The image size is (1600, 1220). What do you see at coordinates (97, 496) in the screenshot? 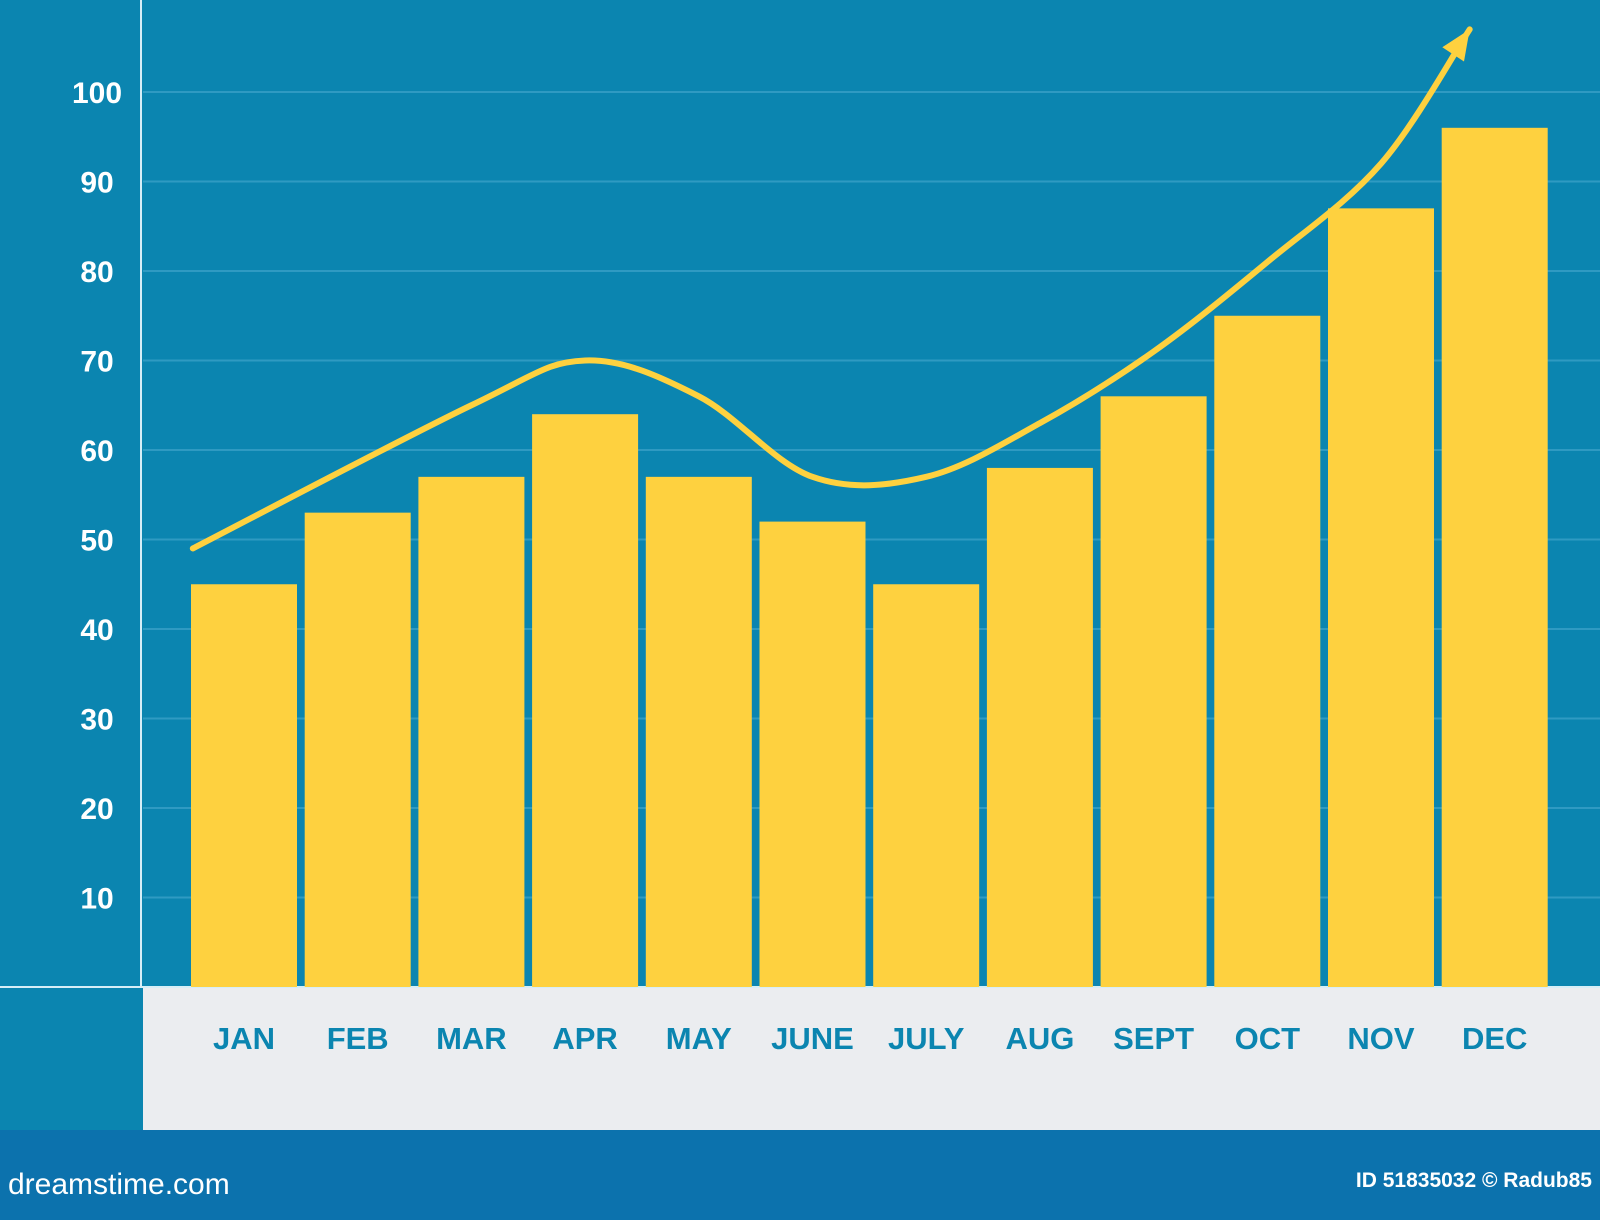
I see `y-tick-labels: 10 20 30 40 50 60 70 80 90 100` at bounding box center [97, 496].